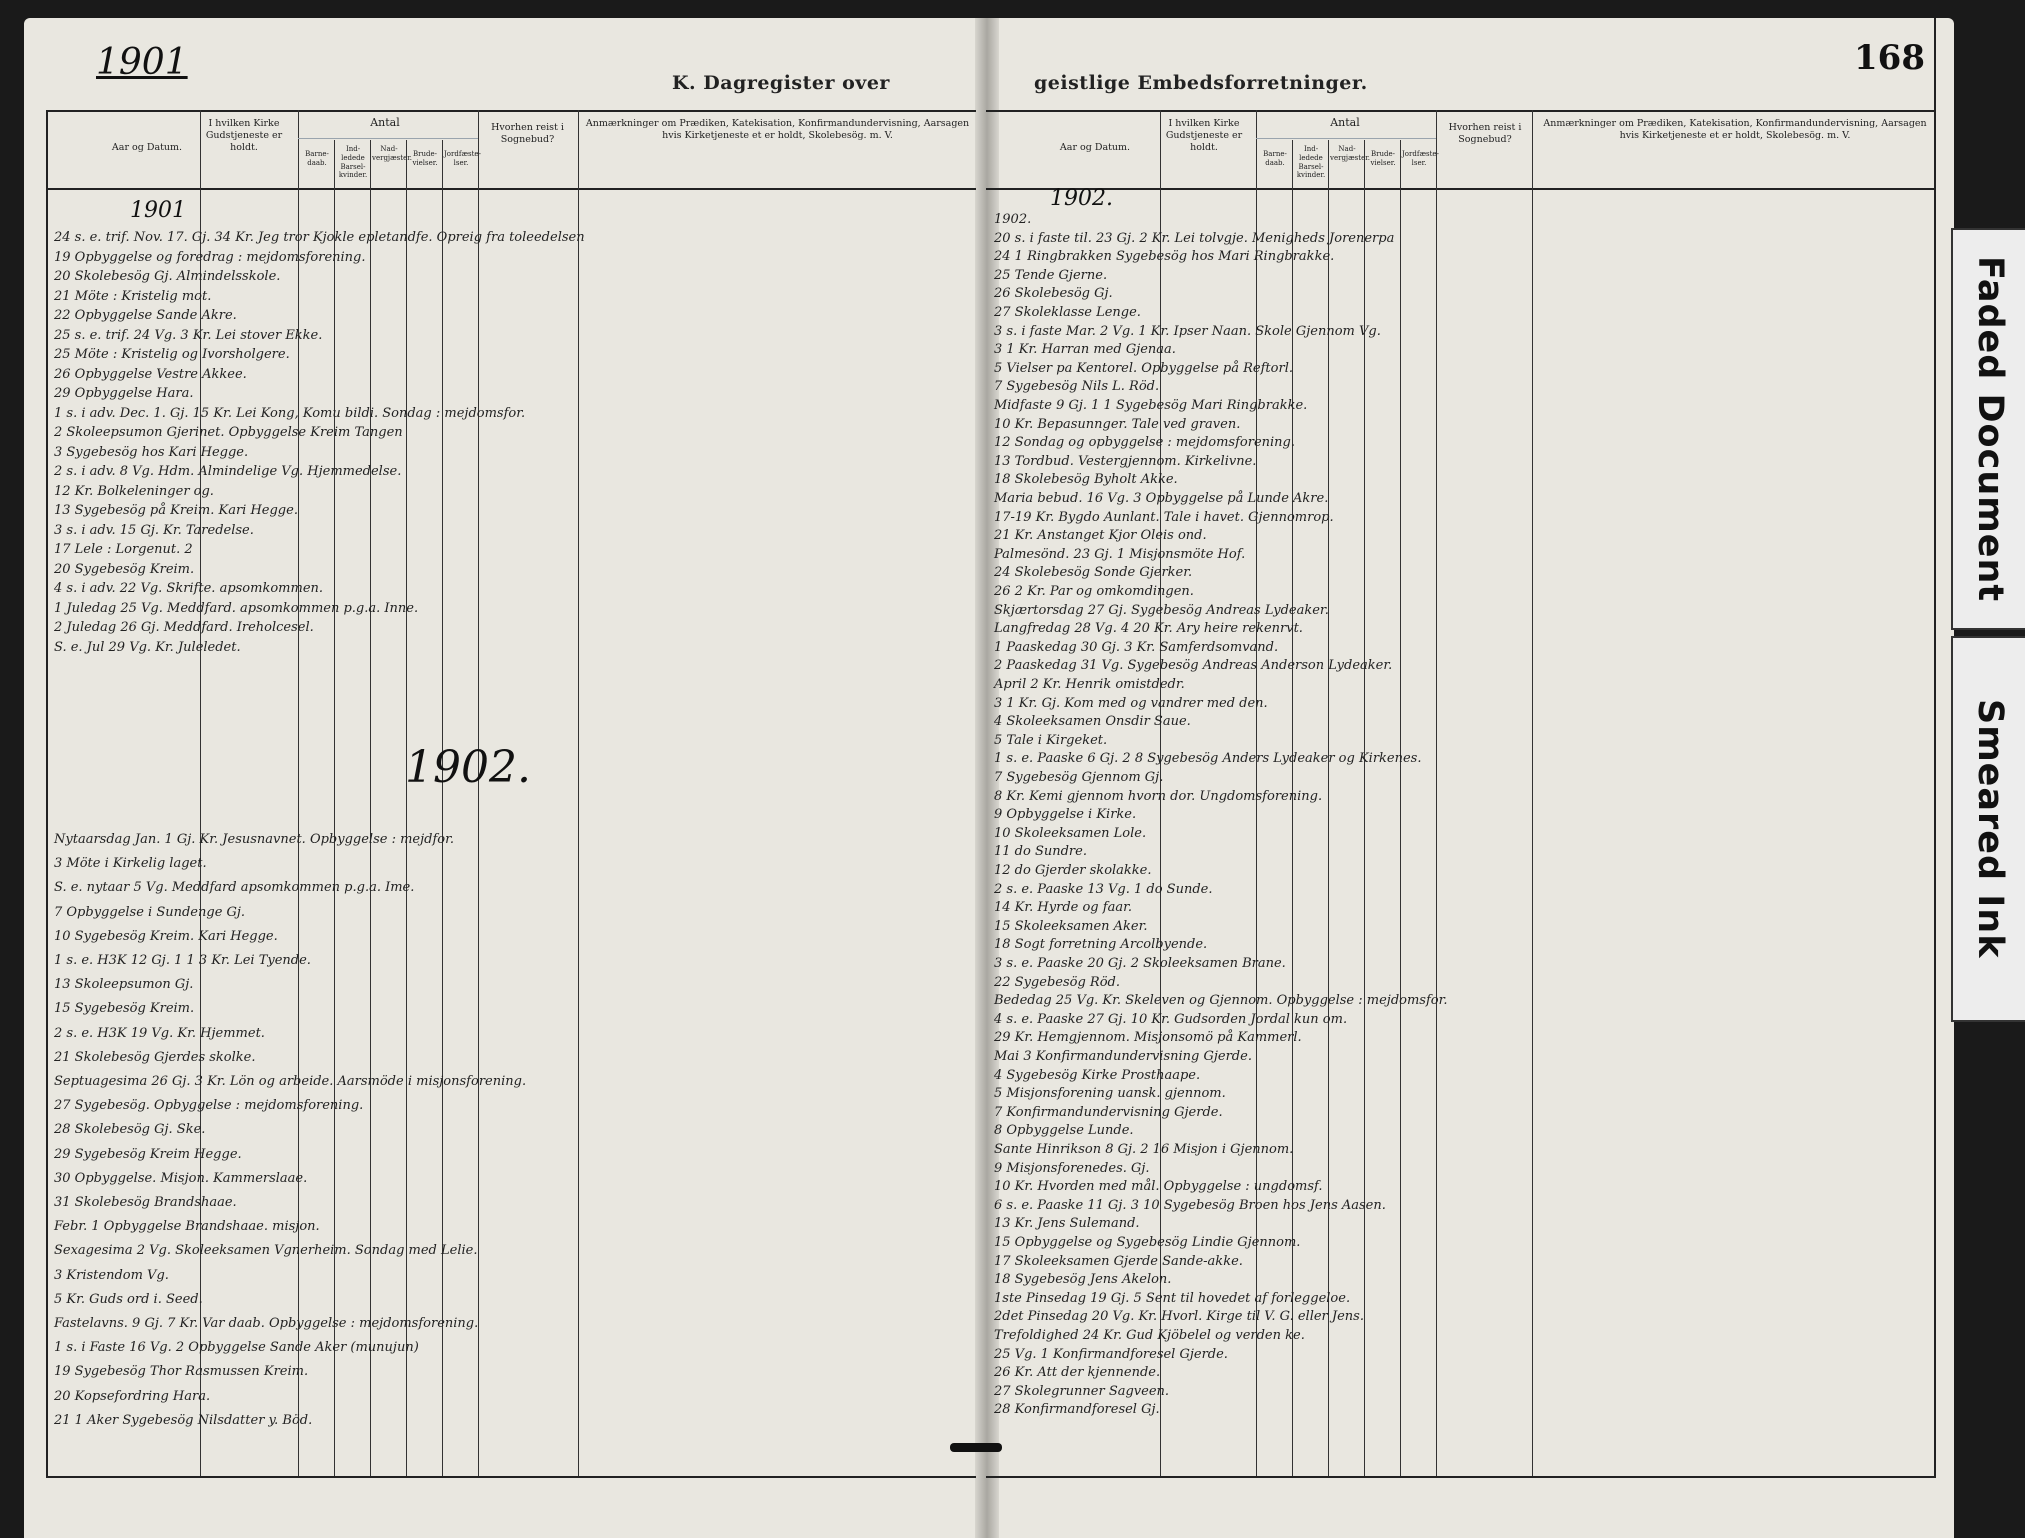  Describe the element at coordinates (1201, 83) in the screenshot. I see `register-title-right: geistlige Embedsforretninger.` at that location.